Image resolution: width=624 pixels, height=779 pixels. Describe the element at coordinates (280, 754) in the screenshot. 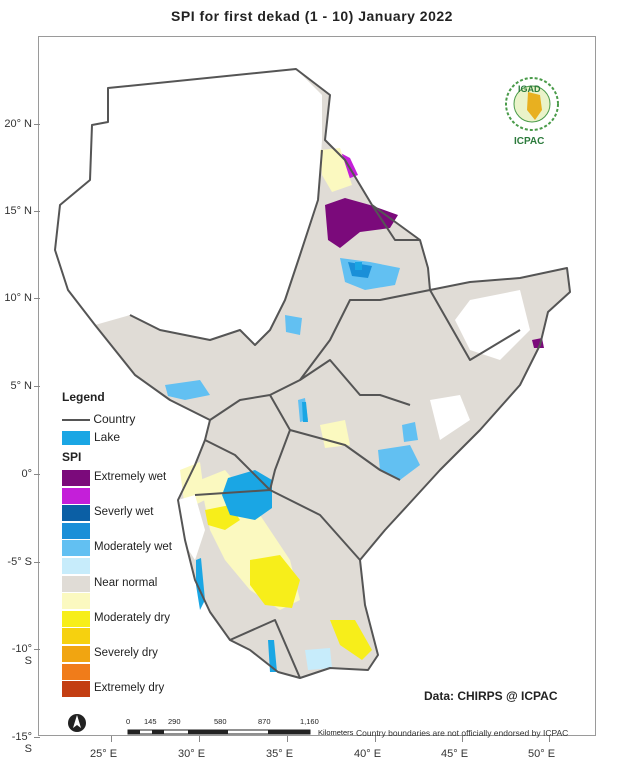

I see `lon-label-35e: 35° E` at that location.